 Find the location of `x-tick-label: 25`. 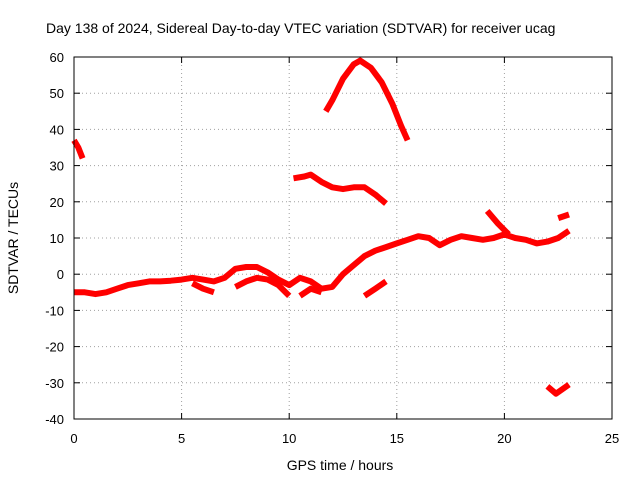

x-tick-label: 25 is located at coordinates (612, 438).